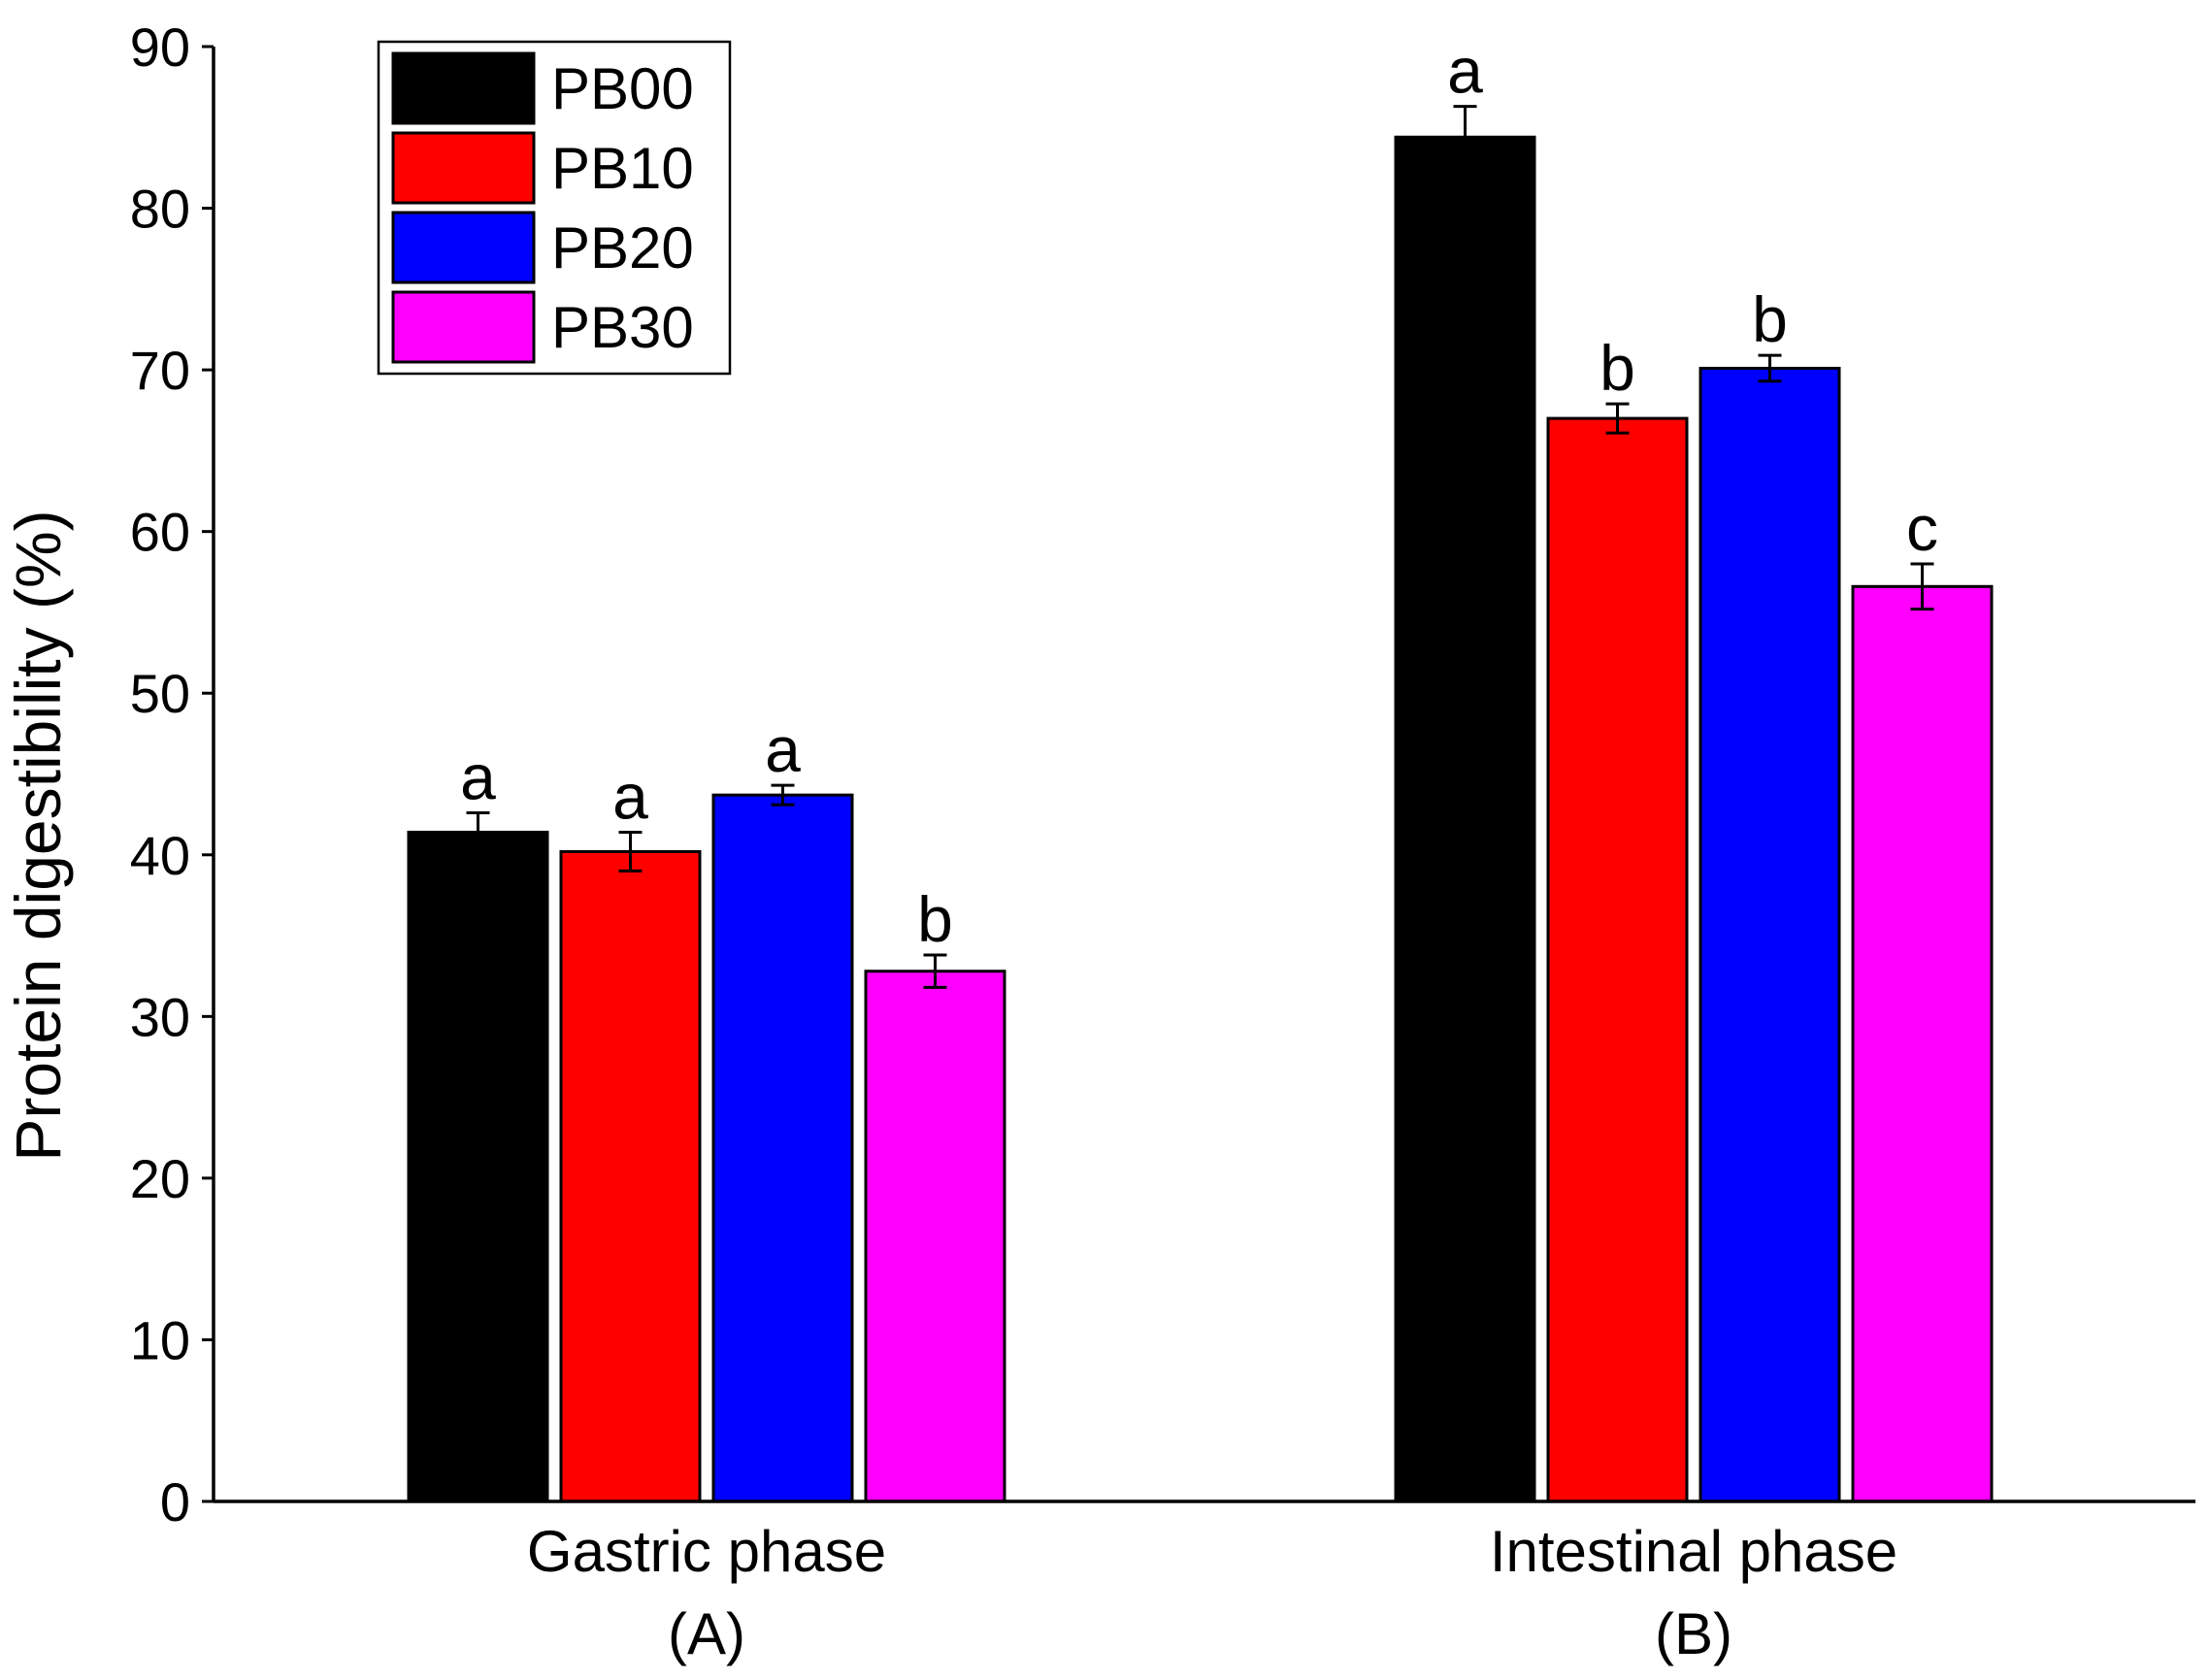  I want to click on y-tick-label: 0, so click(175, 1501).